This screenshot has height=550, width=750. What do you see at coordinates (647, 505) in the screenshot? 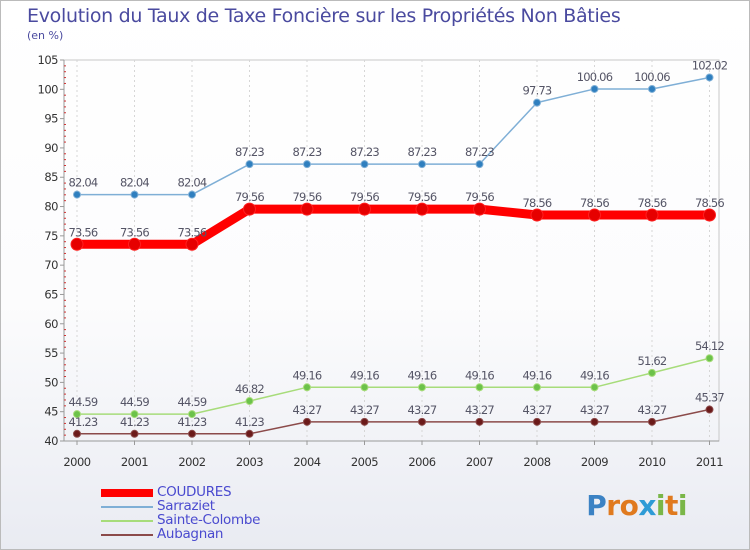
I see `logo-letter: x` at bounding box center [647, 505].